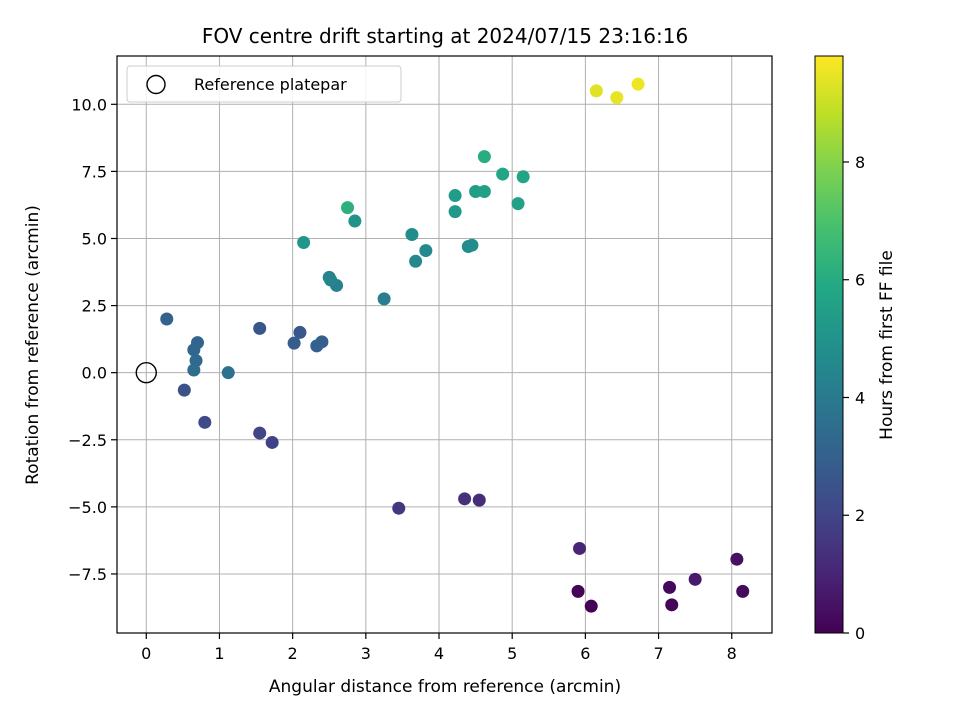 Image resolution: width=960 pixels, height=720 pixels. What do you see at coordinates (270, 84) in the screenshot?
I see `legend-entry: Reference platepar` at bounding box center [270, 84].